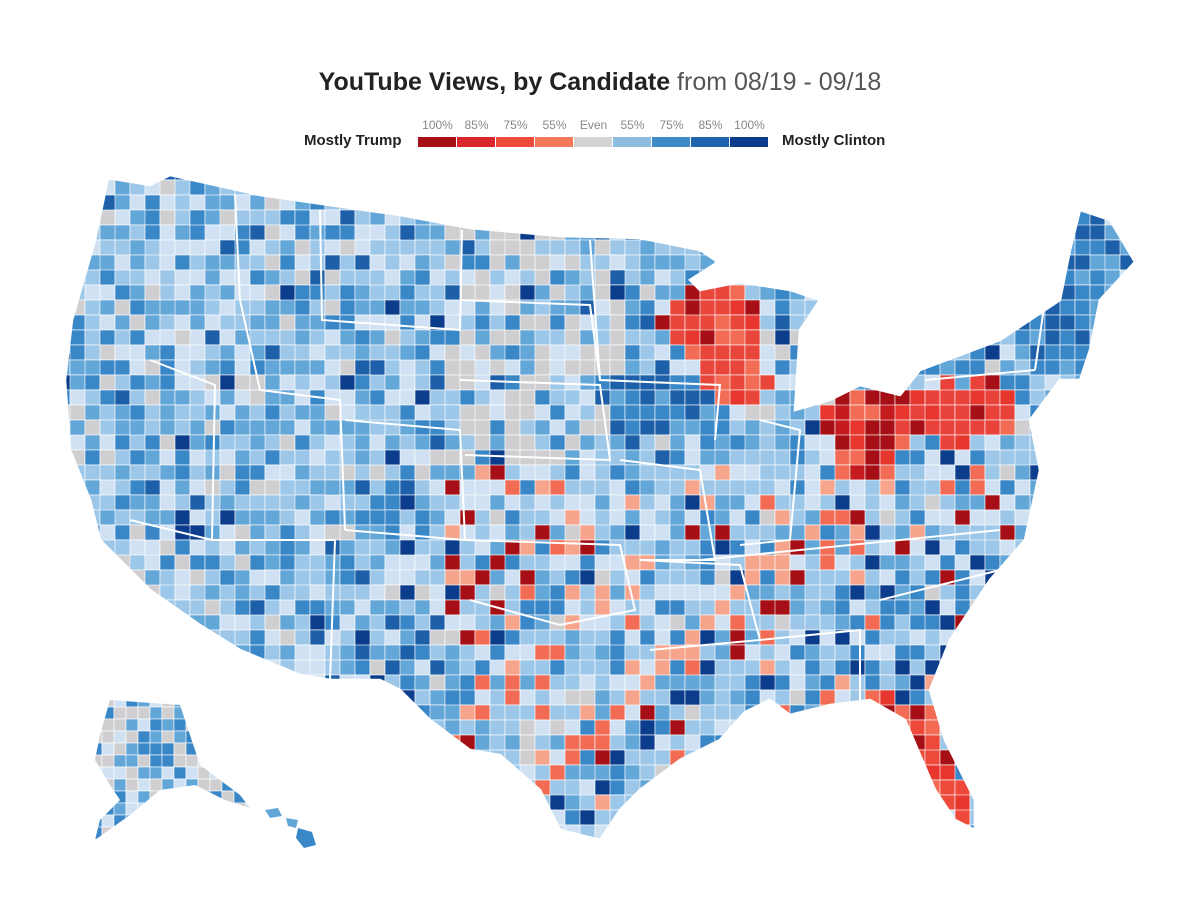 This screenshot has width=1200, height=915. What do you see at coordinates (437, 125) in the screenshot?
I see `legend-tick: 100%` at bounding box center [437, 125].